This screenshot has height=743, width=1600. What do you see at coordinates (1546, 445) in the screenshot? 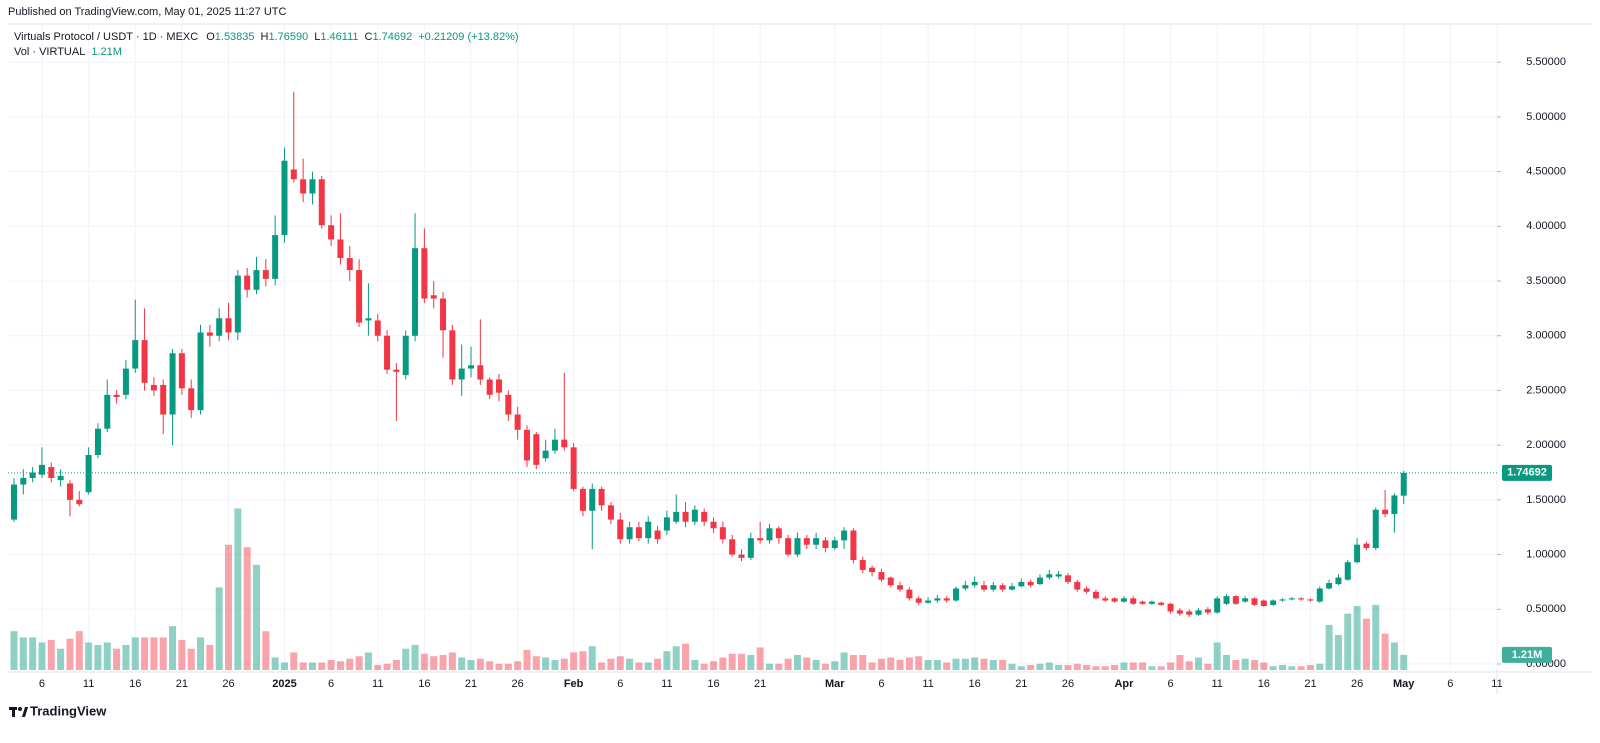
I see `y-tick-label: 2.00000` at bounding box center [1546, 445].